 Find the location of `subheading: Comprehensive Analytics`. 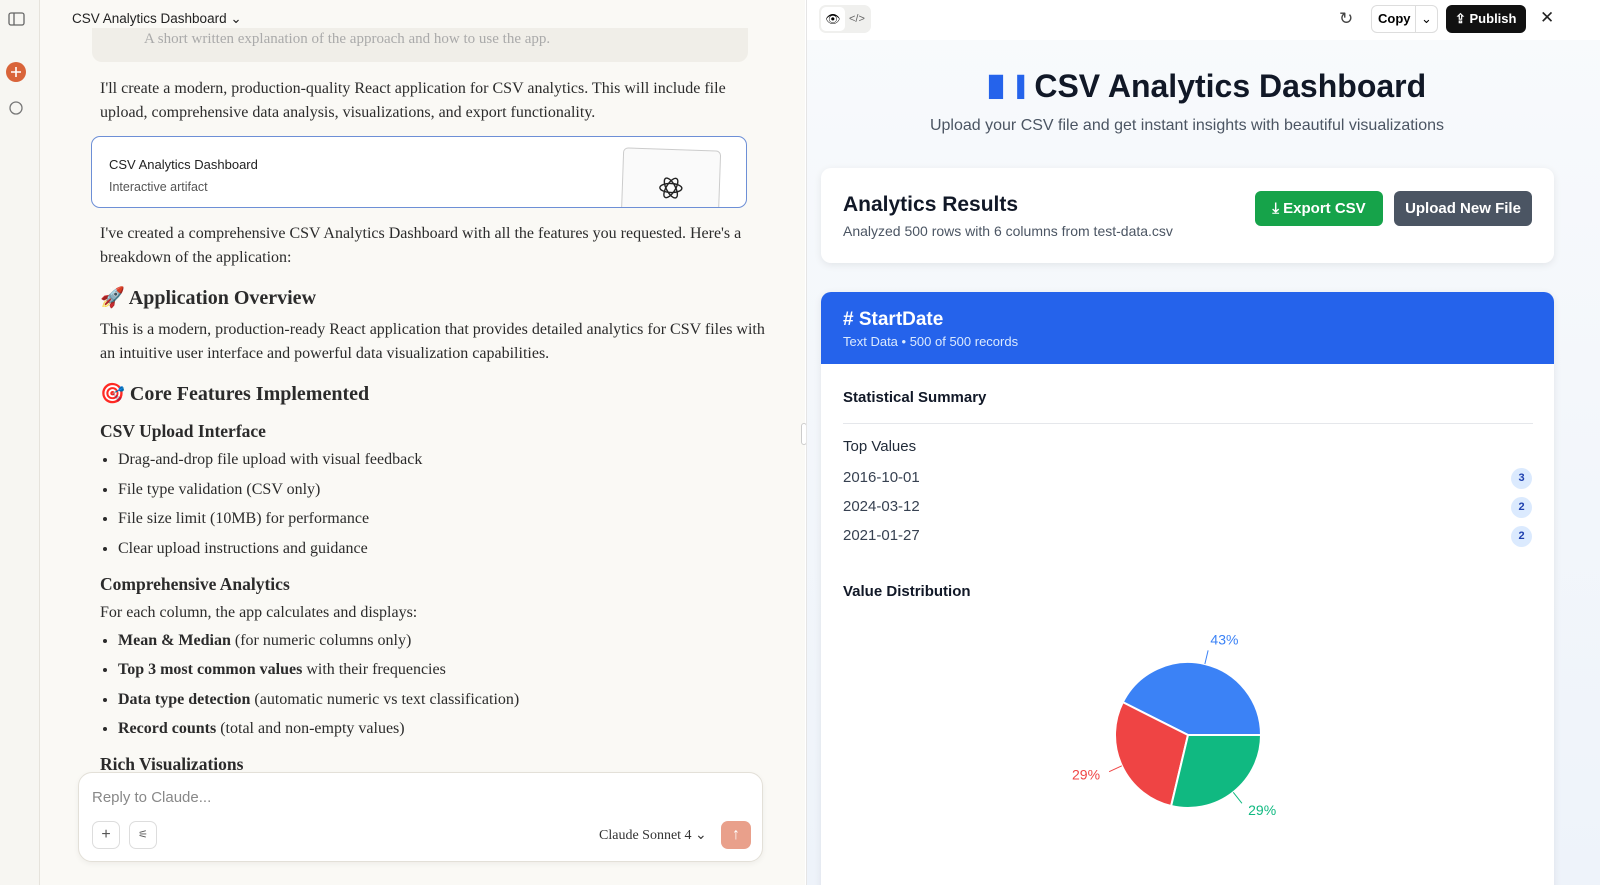

subheading: Comprehensive Analytics is located at coordinates (195, 583).